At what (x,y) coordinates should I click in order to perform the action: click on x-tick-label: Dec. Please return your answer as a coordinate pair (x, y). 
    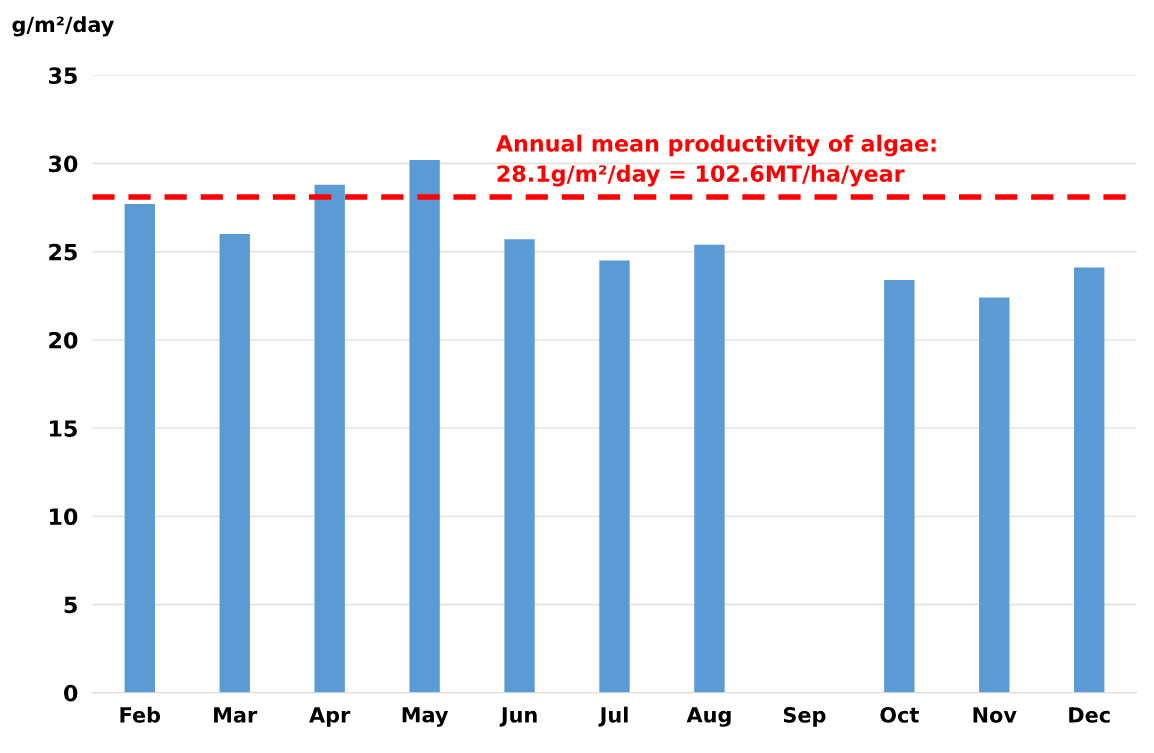
    Looking at the image, I should click on (1089, 715).